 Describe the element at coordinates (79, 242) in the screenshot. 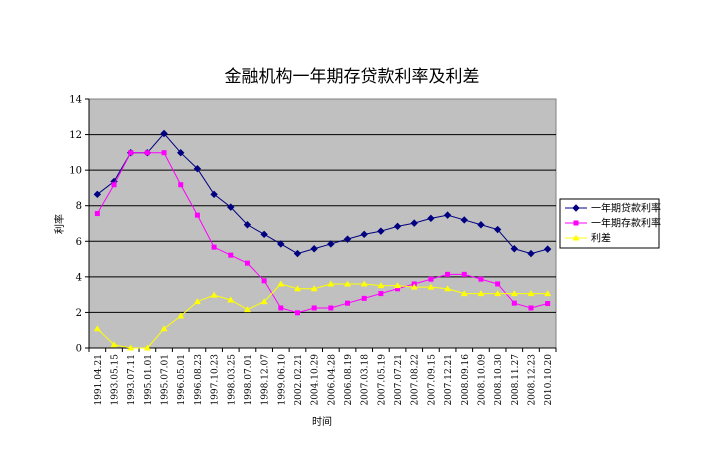

I see `y-tick-label: 6` at that location.